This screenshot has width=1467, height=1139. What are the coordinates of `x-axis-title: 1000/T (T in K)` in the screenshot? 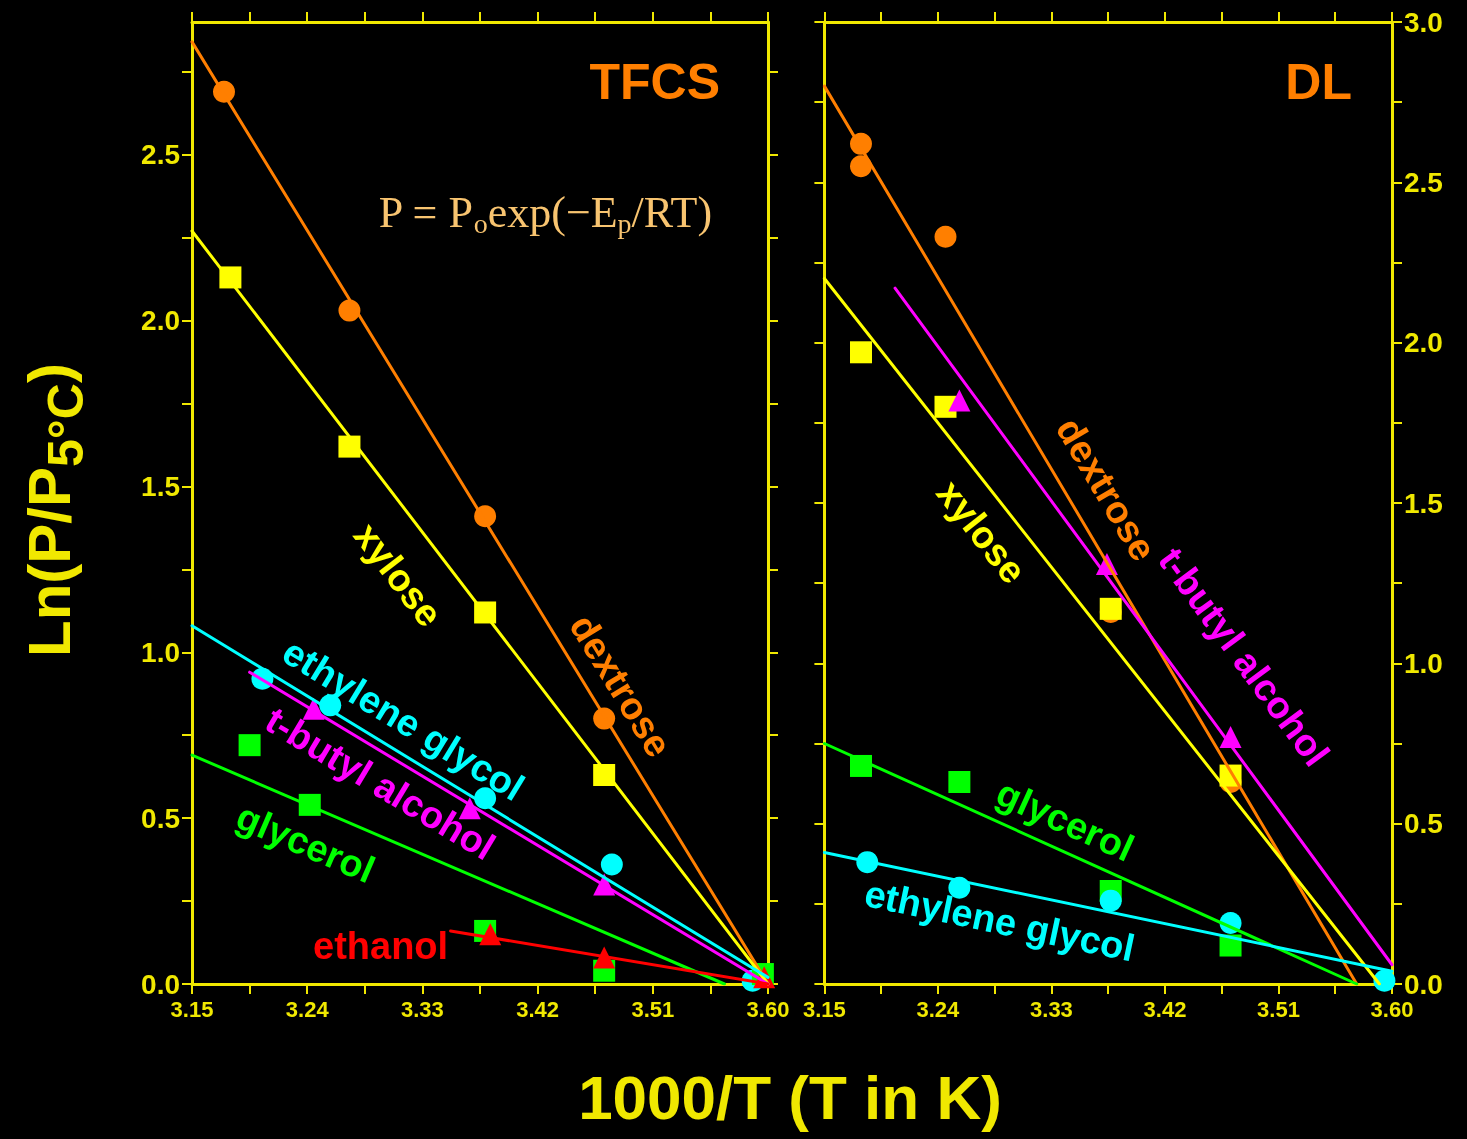 It's located at (790, 1098).